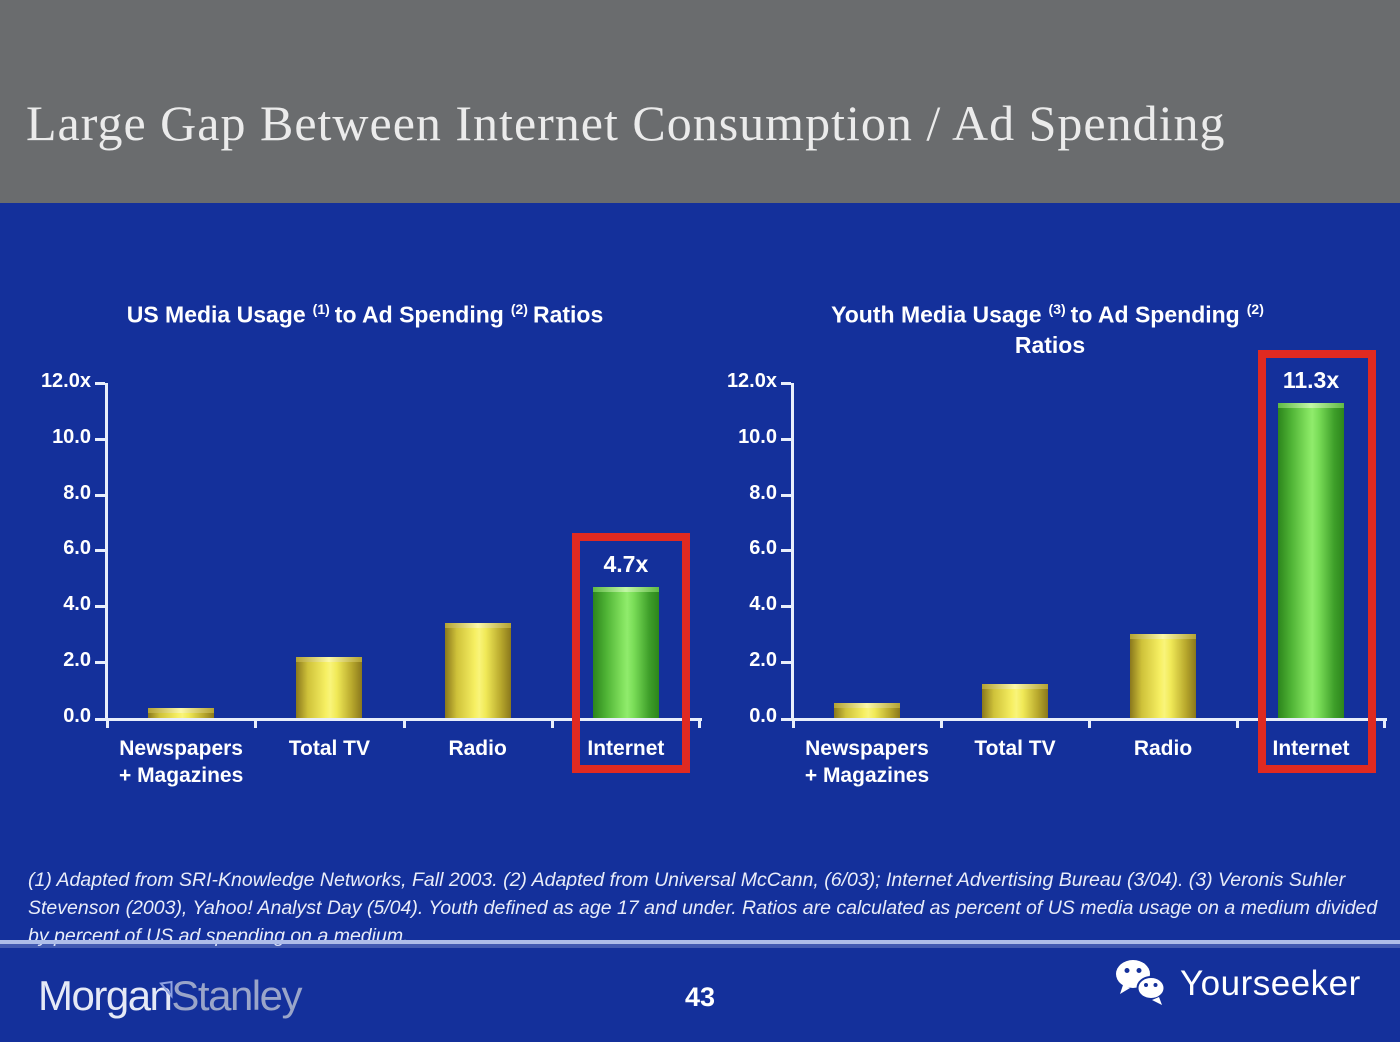  I want to click on bar-group-internet: 4.7x Internet, so click(626, 571).